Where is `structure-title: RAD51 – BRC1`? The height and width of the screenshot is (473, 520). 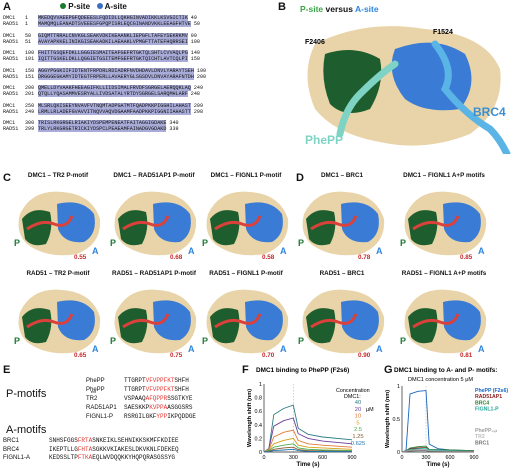
structure-title: RAD51 – BRC1 is located at coordinates (342, 273).